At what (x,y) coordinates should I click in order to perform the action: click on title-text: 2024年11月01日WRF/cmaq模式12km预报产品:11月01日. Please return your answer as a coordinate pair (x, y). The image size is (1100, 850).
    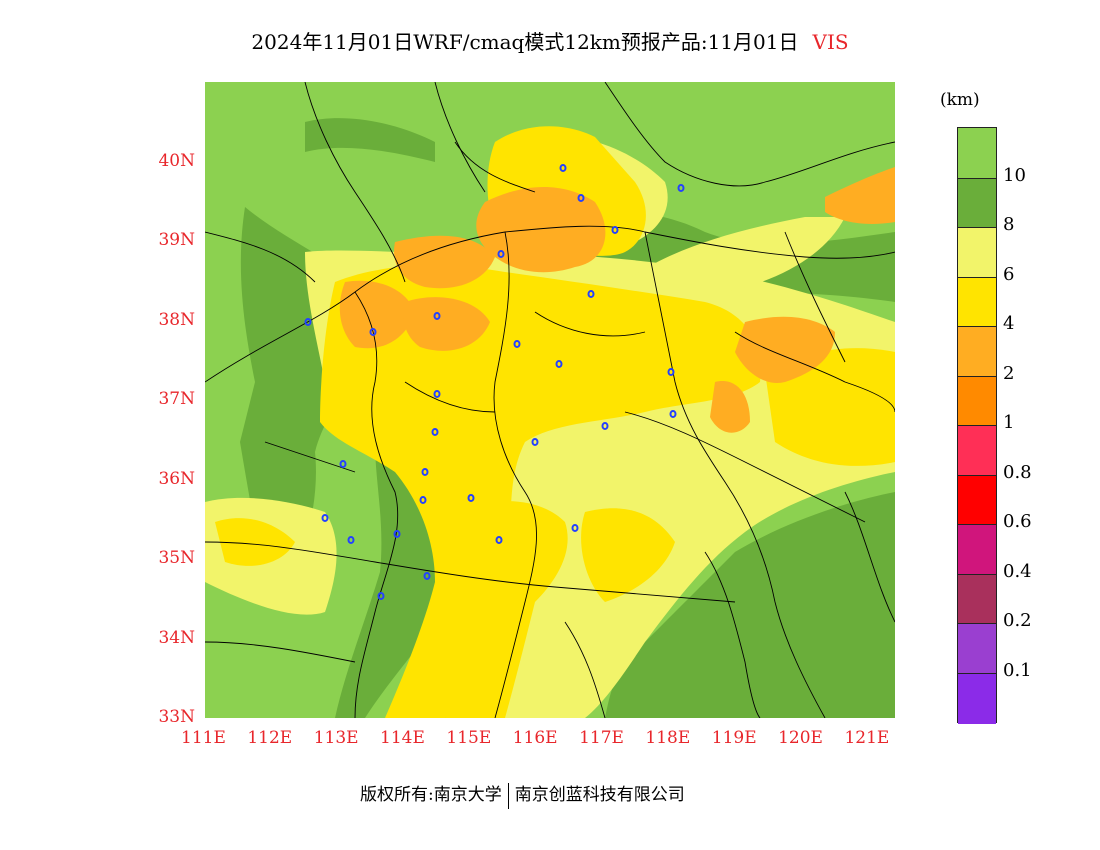
    Looking at the image, I should click on (525, 42).